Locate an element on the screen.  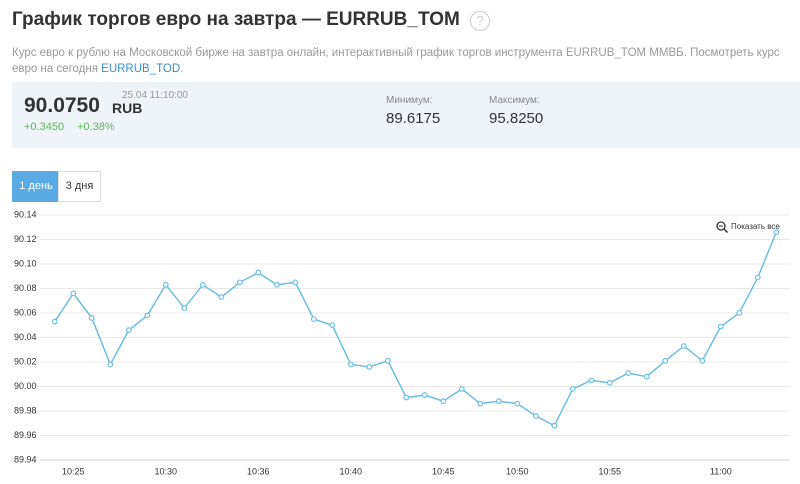
y-tick-label: 90.00 is located at coordinates (25, 386).